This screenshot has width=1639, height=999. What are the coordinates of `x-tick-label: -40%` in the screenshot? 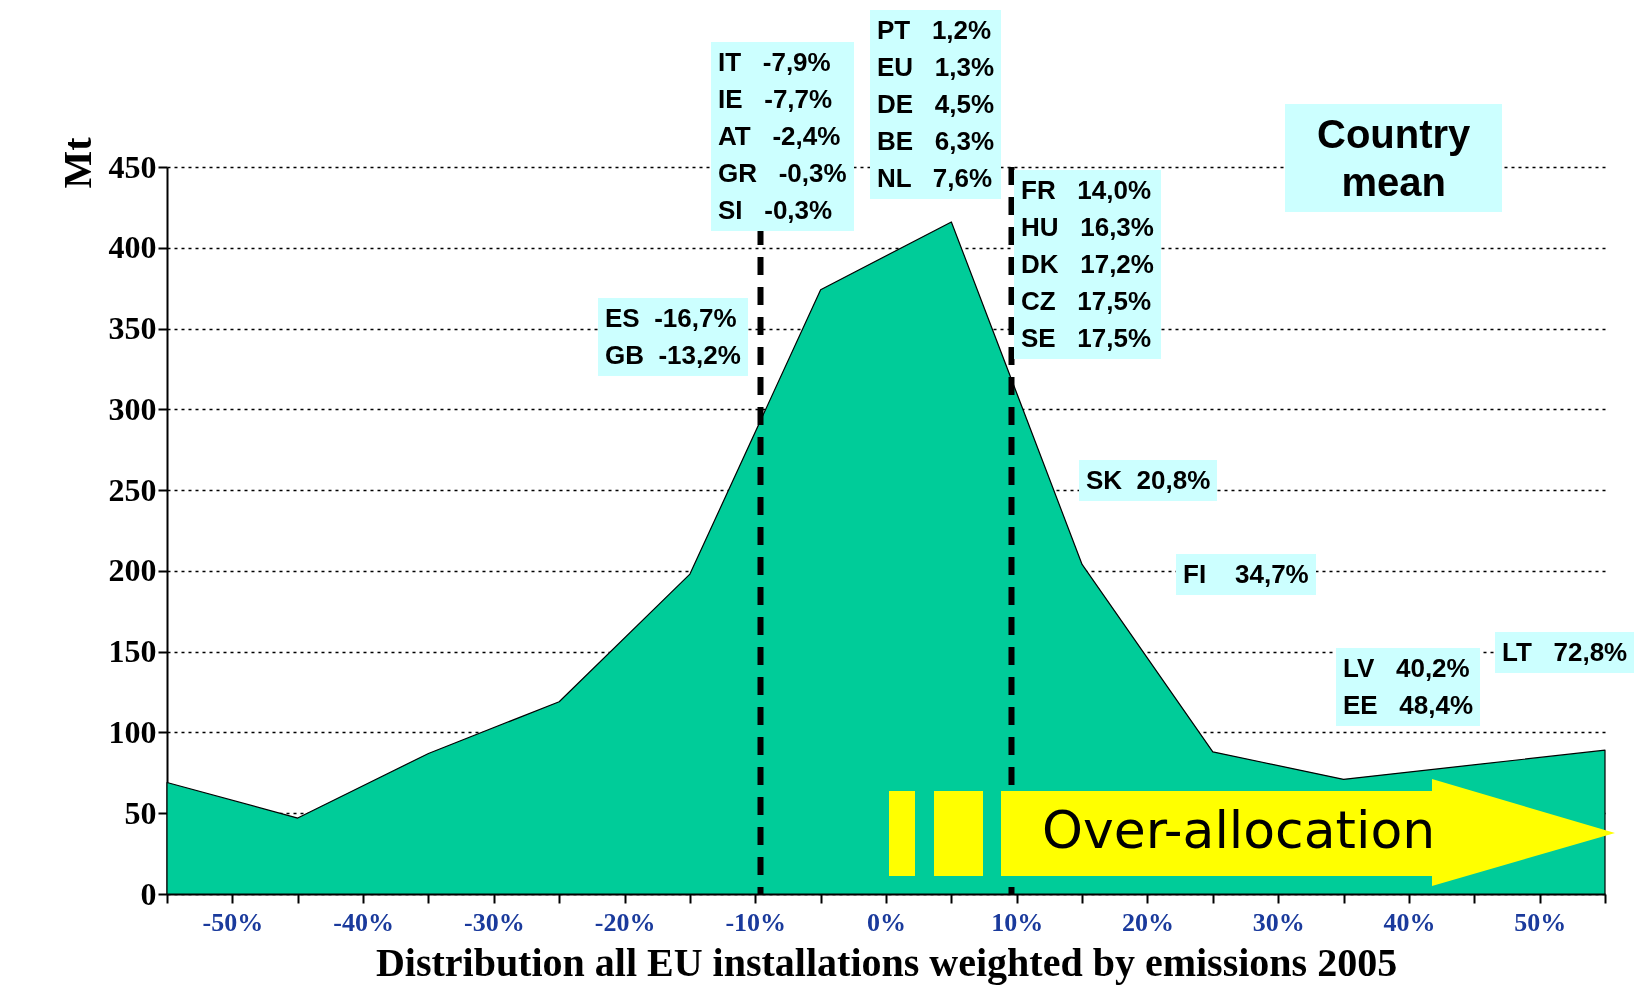 It's located at (363, 922).